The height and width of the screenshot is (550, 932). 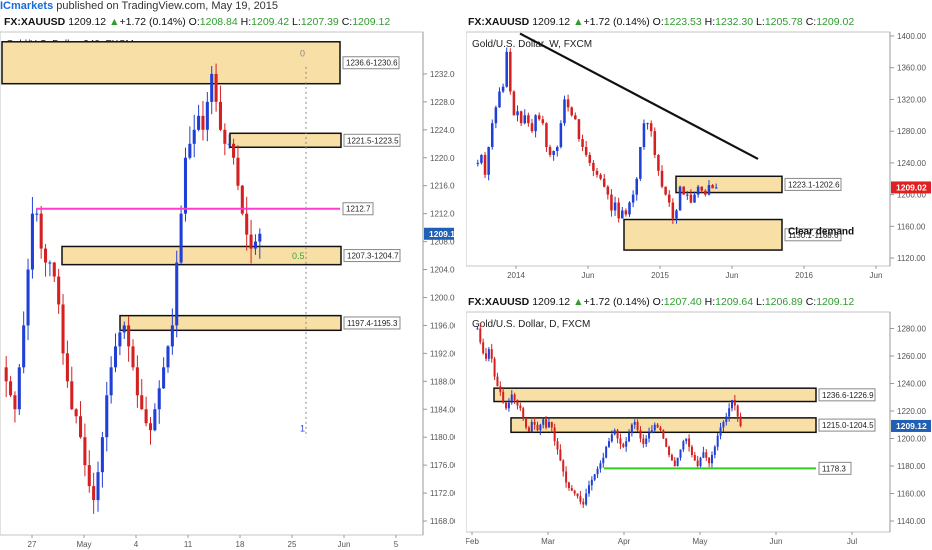 I want to click on y-tick-label: 1176.00, so click(x=442, y=465).